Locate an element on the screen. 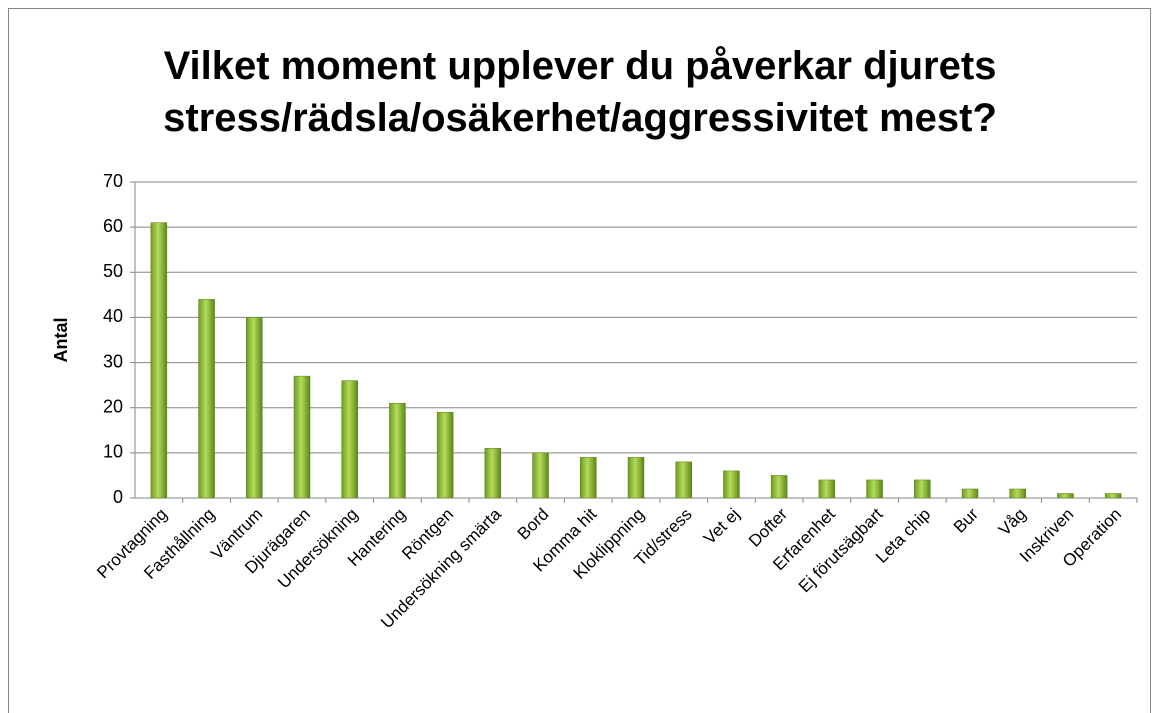  y-tick-label: 60 is located at coordinates (113, 226).